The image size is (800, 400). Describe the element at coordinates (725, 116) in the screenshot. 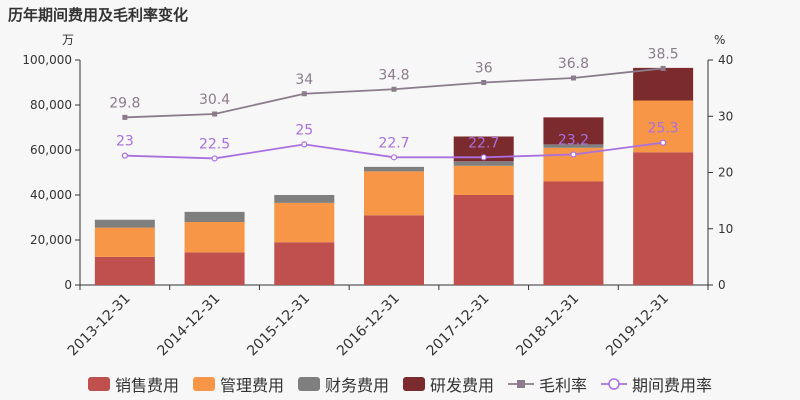

I see `right-tick-label: 30` at that location.